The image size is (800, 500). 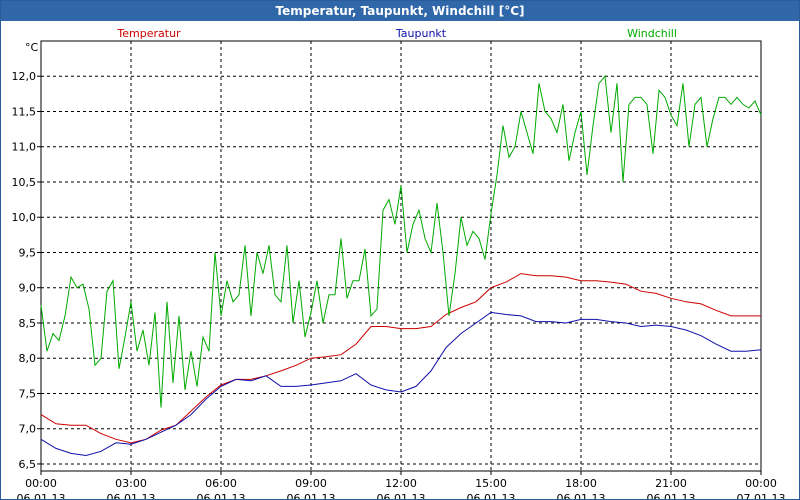 What do you see at coordinates (24, 76) in the screenshot?
I see `y-tick-label: 12,0` at bounding box center [24, 76].